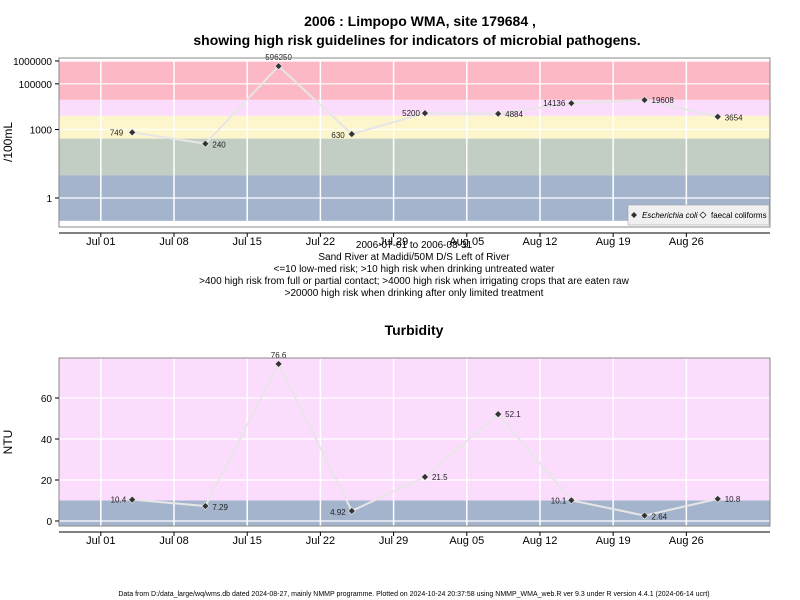 The width and height of the screenshot is (800, 600). What do you see at coordinates (338, 135) in the screenshot?
I see `data-label: 630` at bounding box center [338, 135].